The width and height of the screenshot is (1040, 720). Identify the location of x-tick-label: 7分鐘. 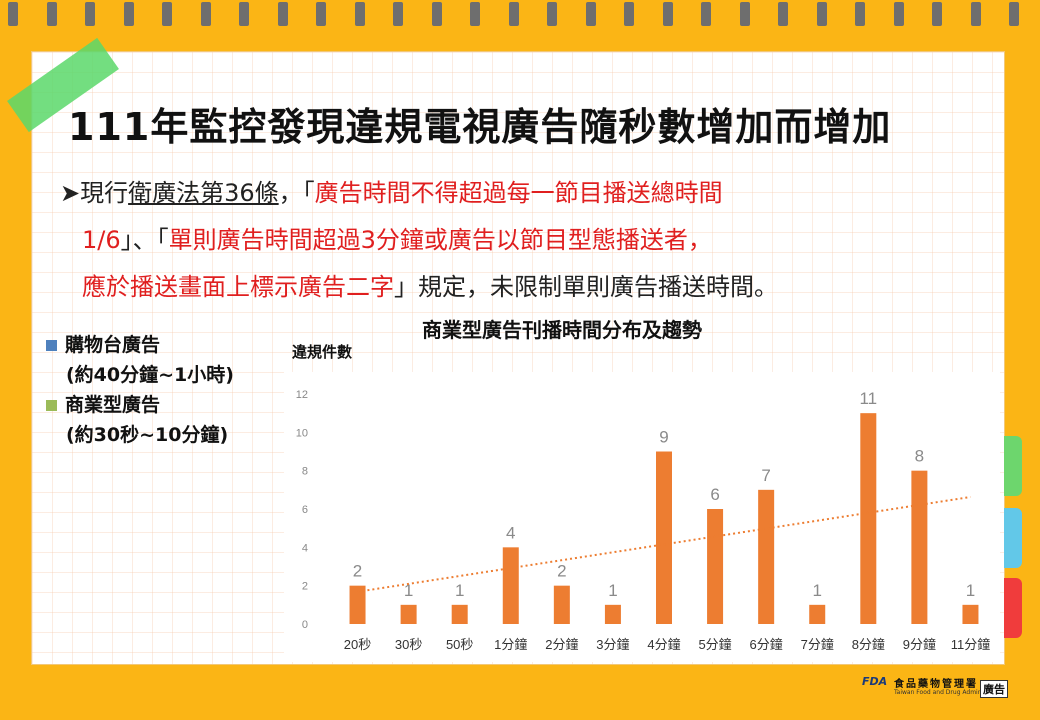
(817, 644).